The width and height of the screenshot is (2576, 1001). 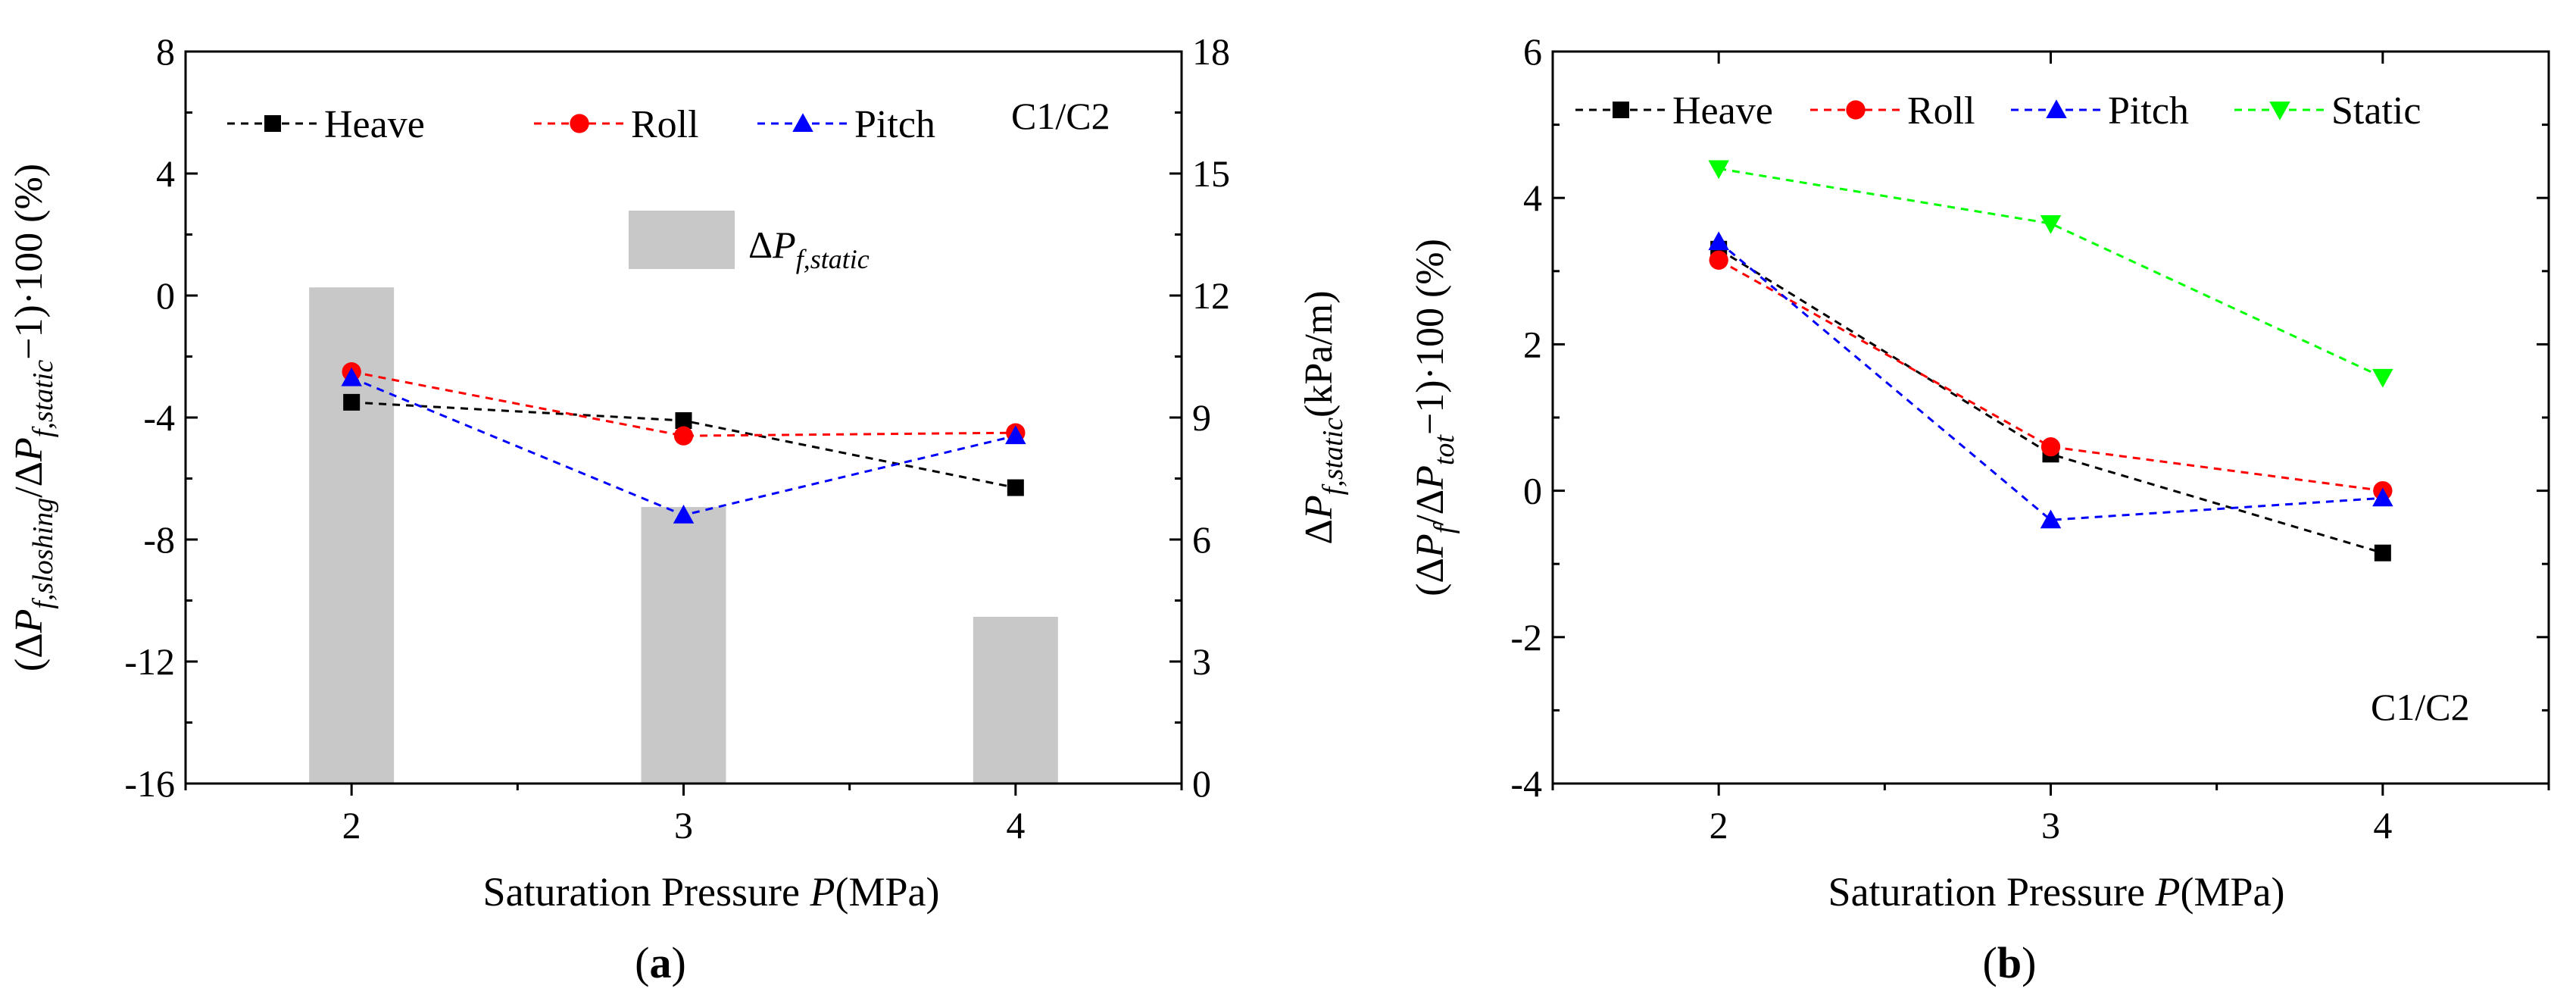 What do you see at coordinates (34, 417) in the screenshot?
I see `y-axis-label-left: (ΔPf,sloshing/ΔPf,static−1)·100 (%)` at bounding box center [34, 417].